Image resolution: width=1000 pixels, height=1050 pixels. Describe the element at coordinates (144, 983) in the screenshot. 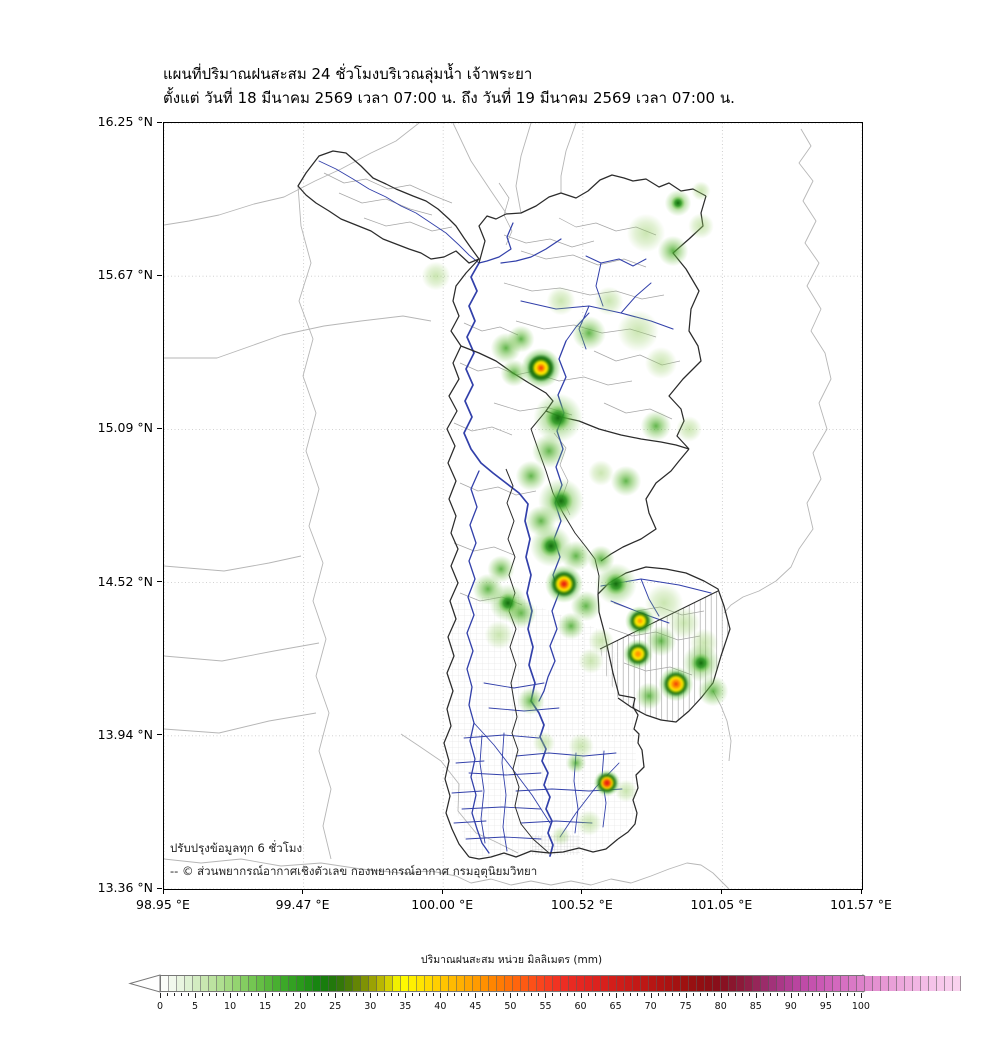

I see `colorbar-under-arrow` at that location.